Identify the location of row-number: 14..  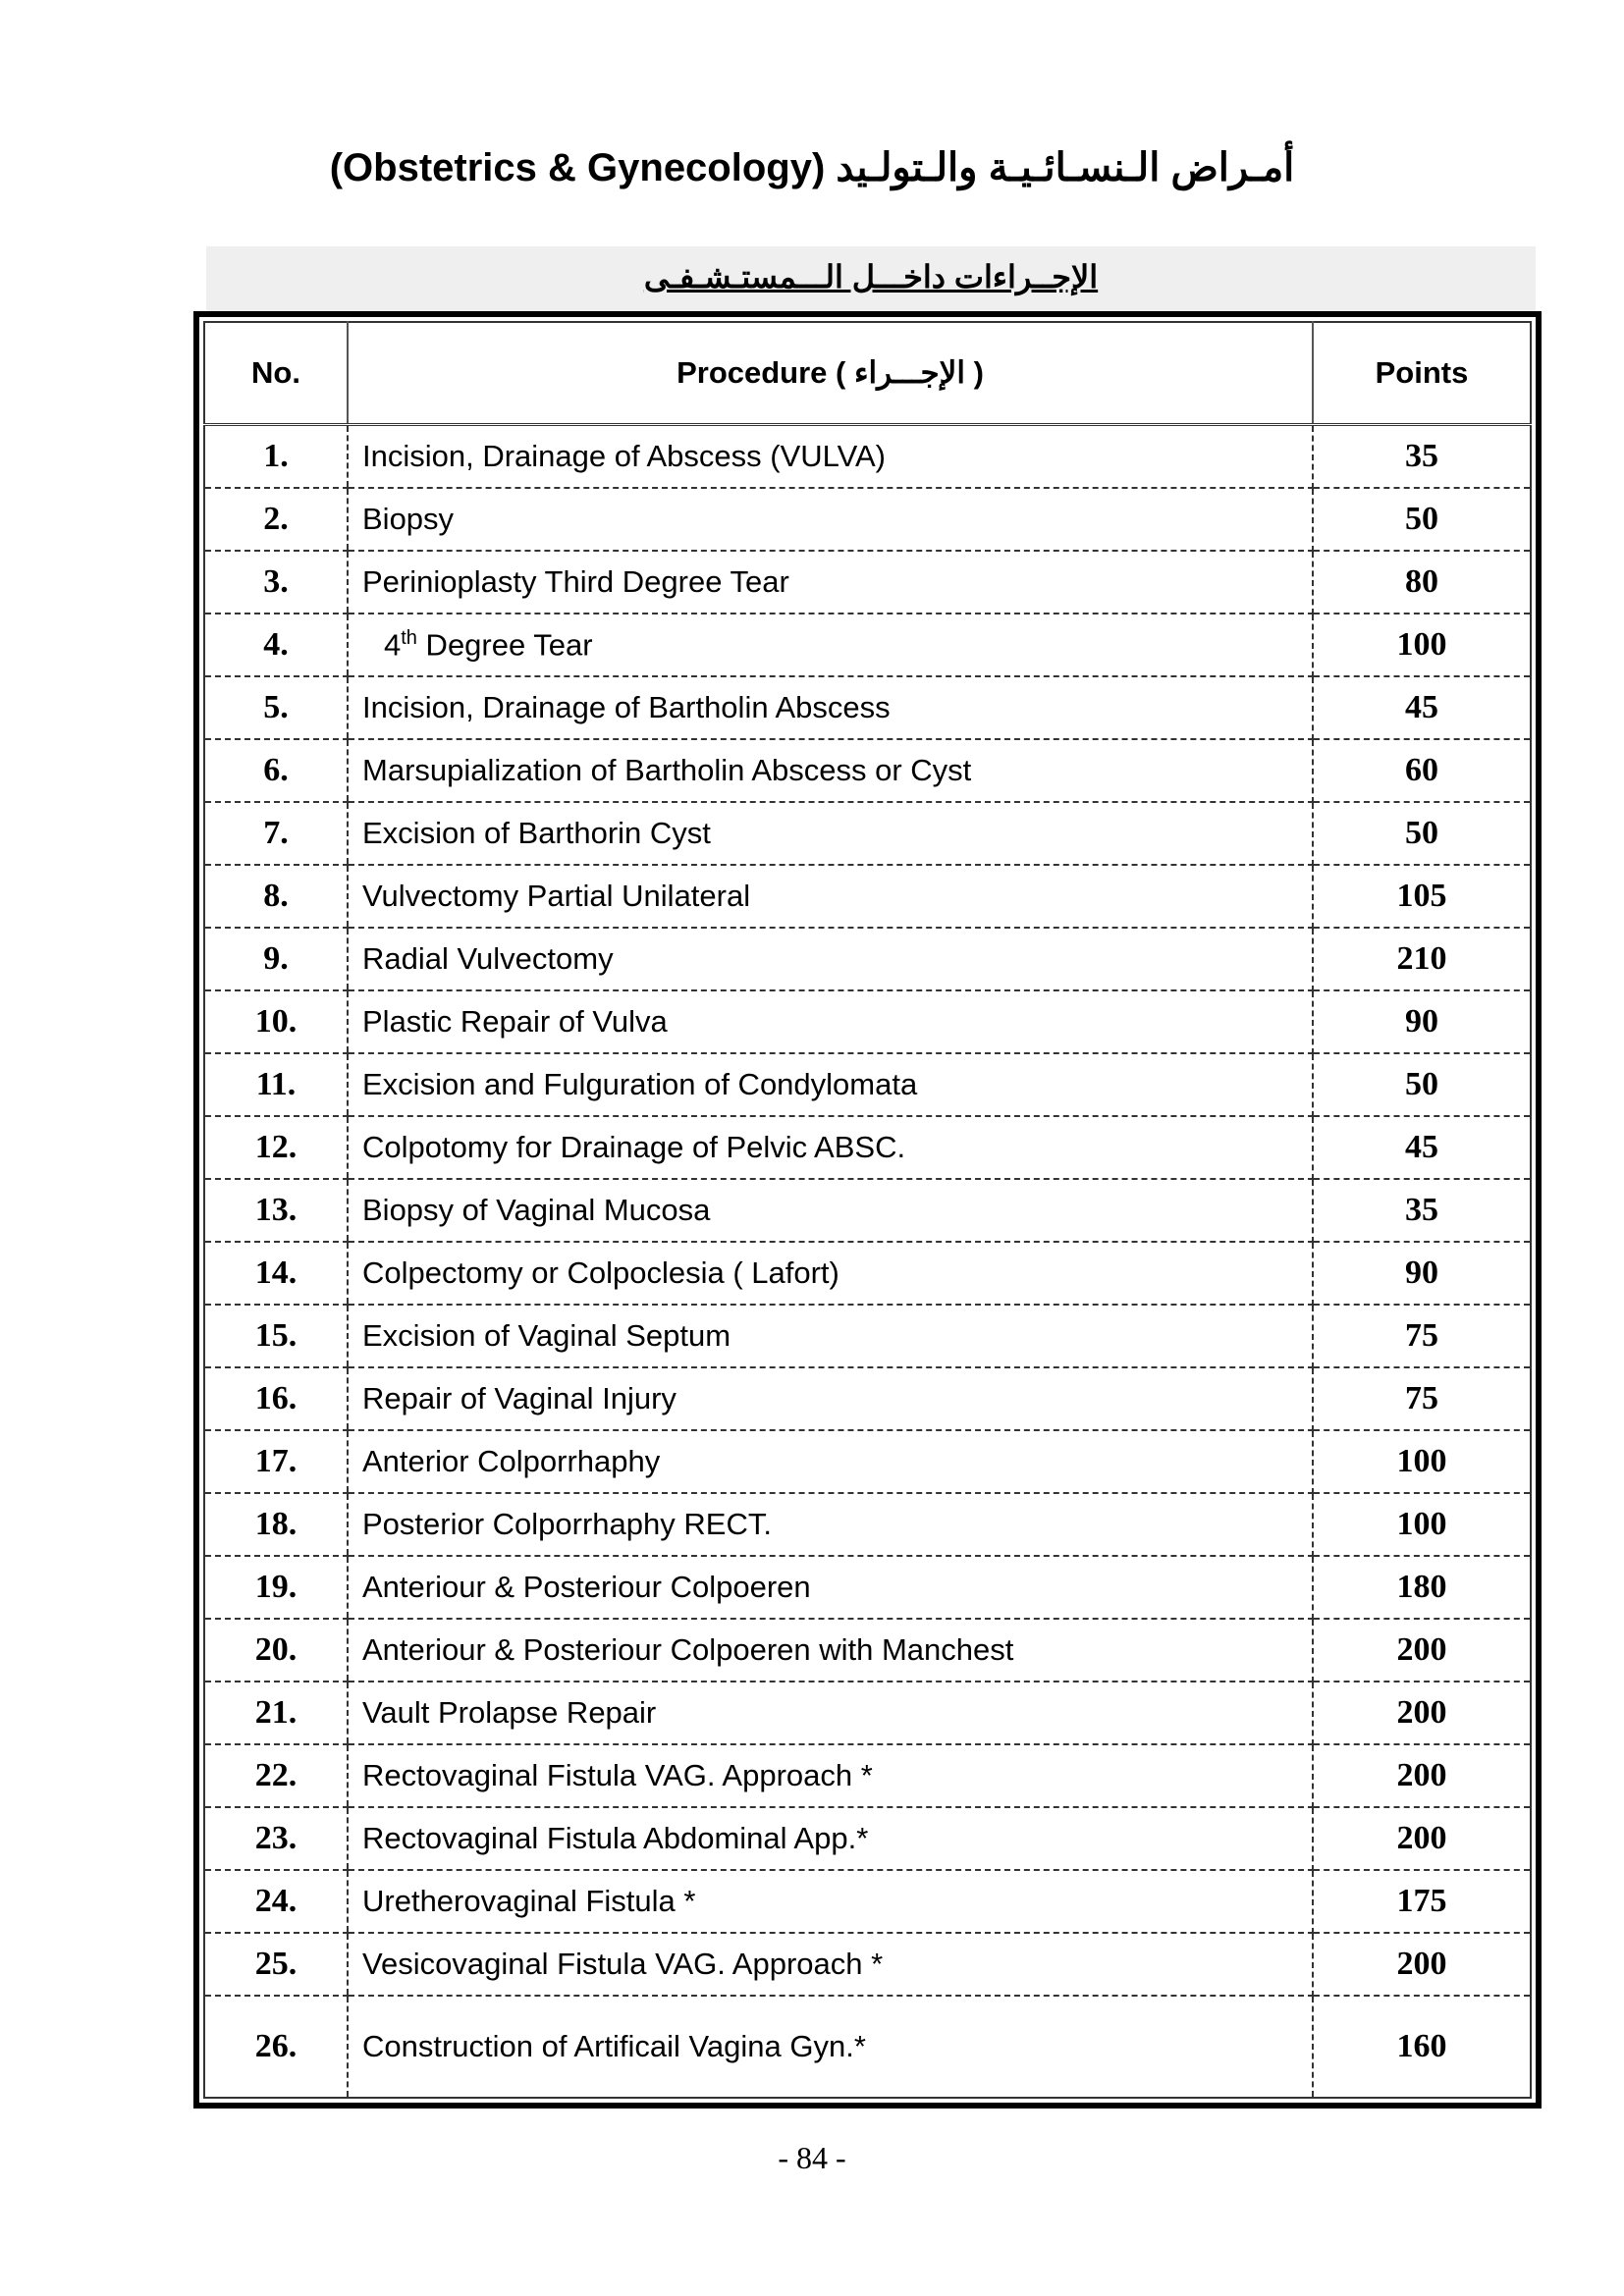
(276, 1274).